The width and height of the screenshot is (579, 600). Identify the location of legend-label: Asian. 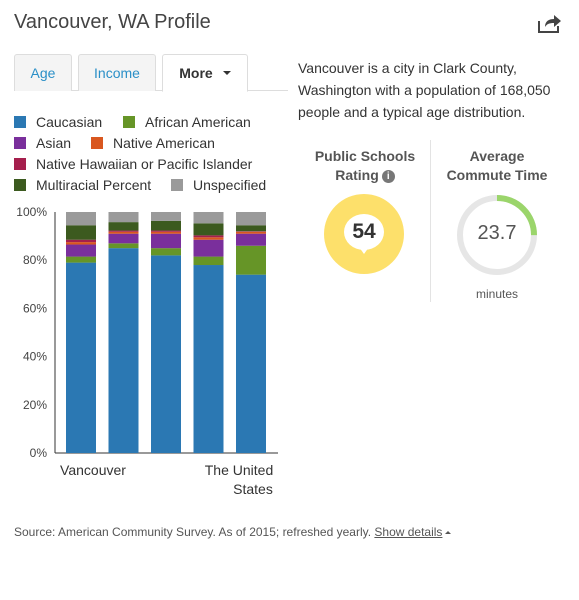
(54, 143).